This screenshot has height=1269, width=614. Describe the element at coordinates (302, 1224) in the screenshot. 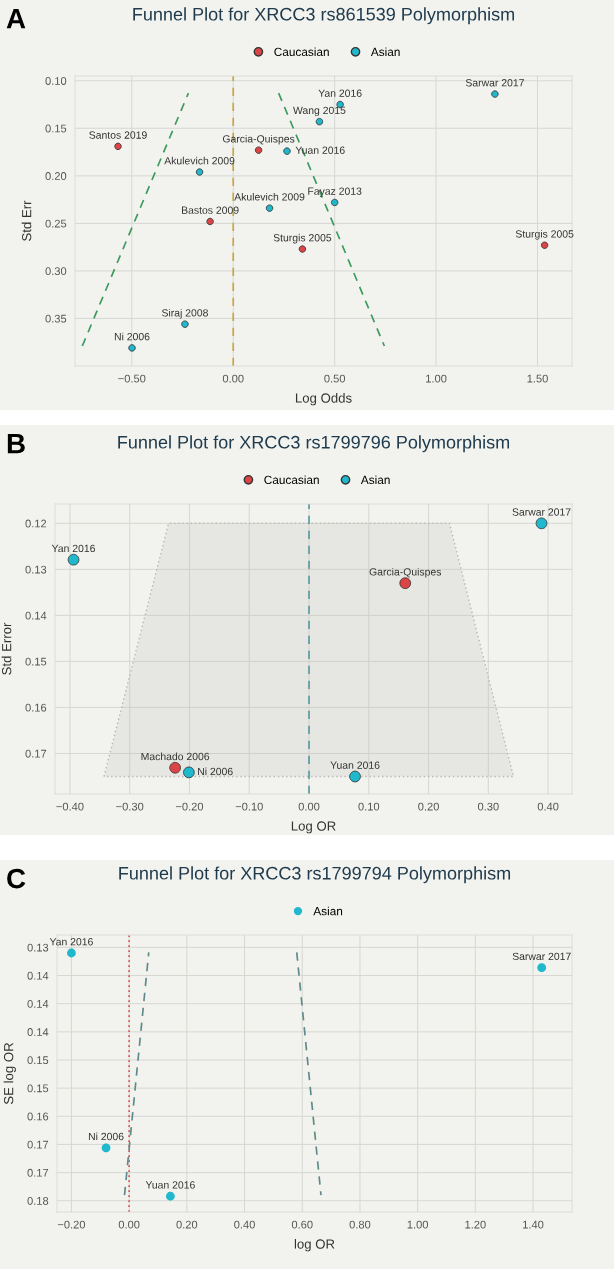

I see `x-tick-label: 0.60` at that location.